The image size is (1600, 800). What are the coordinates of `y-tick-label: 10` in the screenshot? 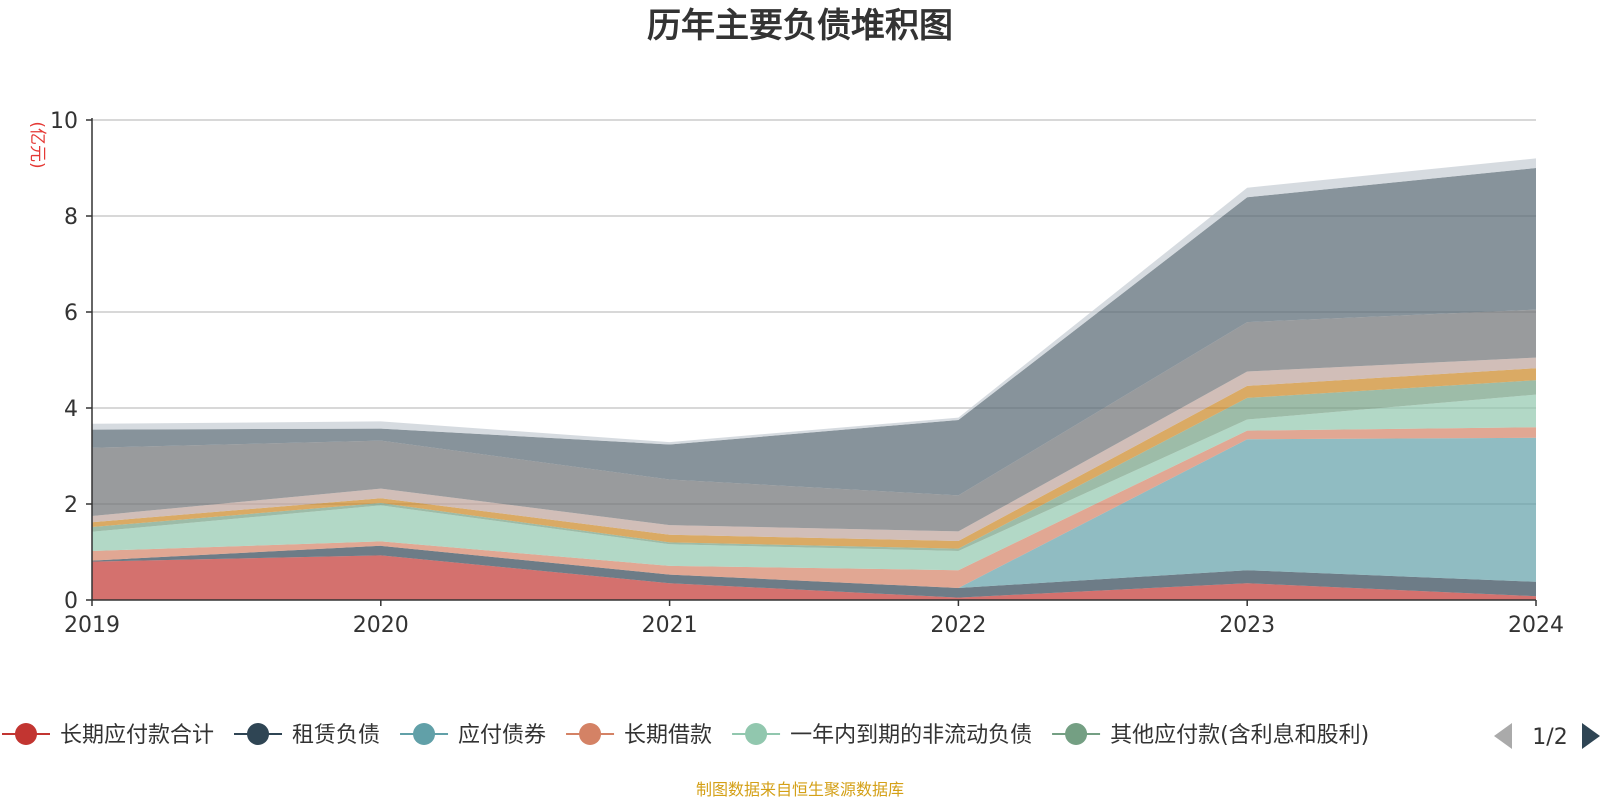 It's located at (64, 121).